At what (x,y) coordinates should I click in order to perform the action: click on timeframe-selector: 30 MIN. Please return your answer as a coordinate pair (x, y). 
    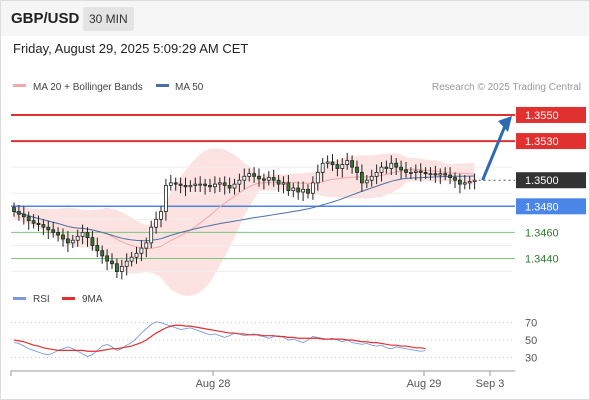
    Looking at the image, I should click on (108, 19).